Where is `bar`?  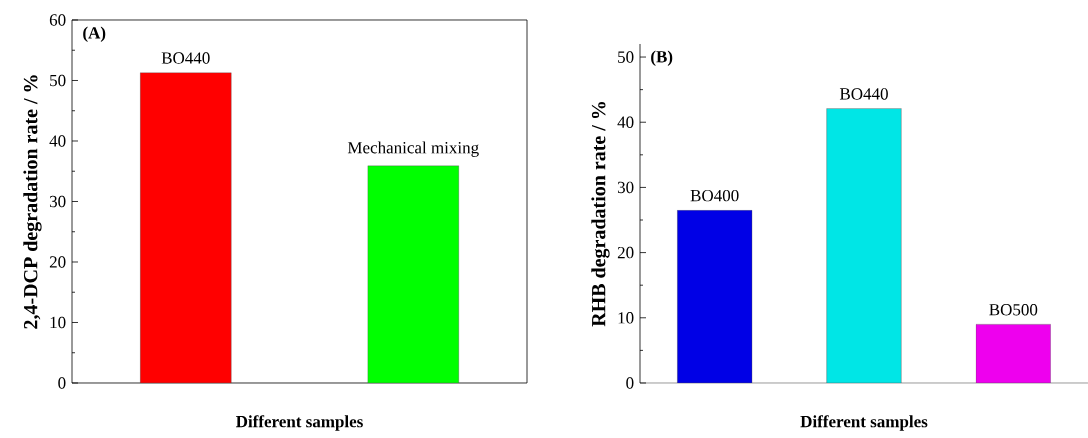 bar is located at coordinates (715, 296).